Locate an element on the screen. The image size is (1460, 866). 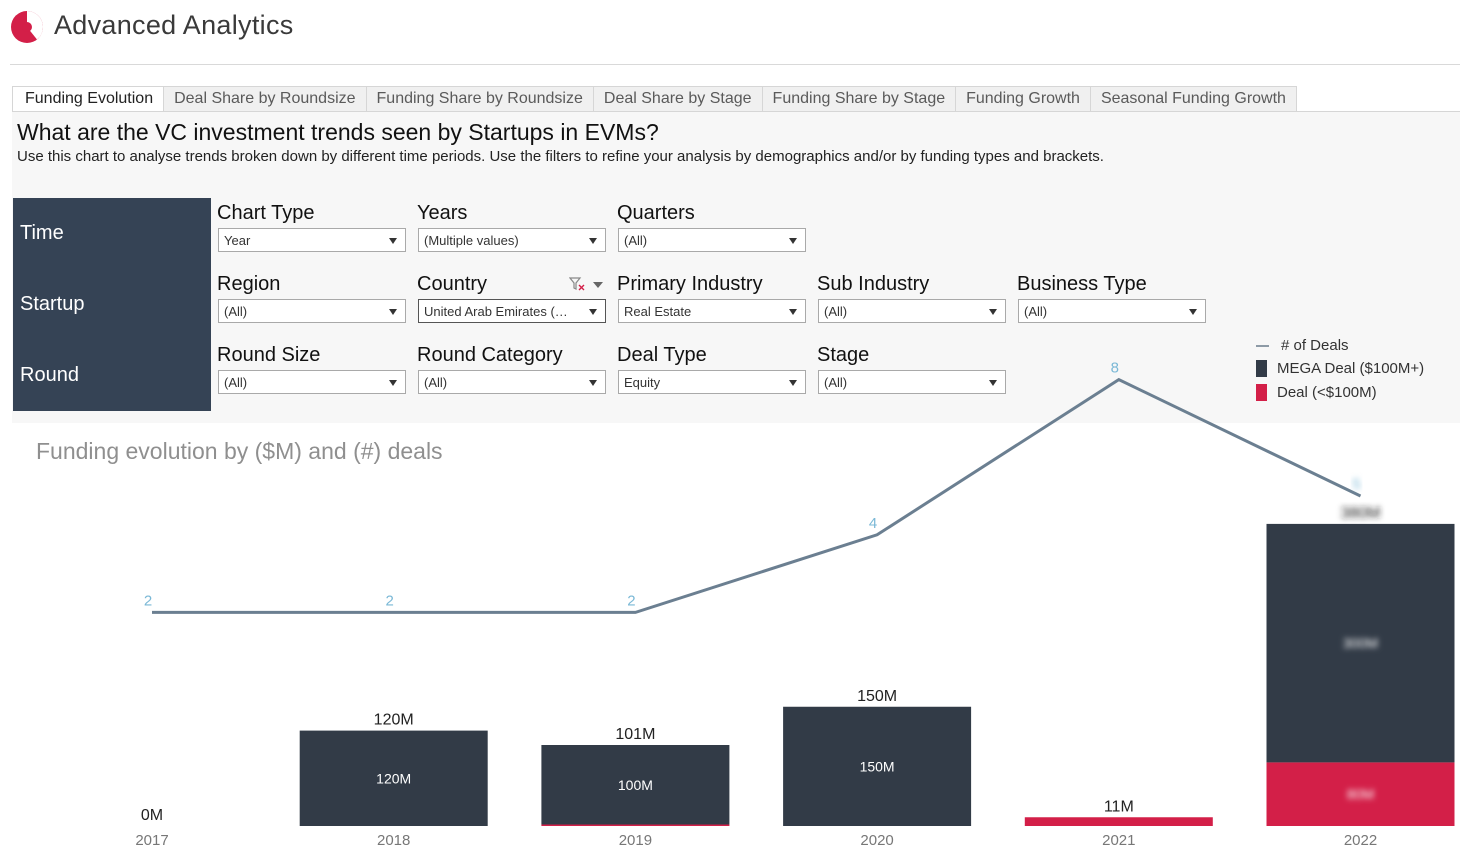
x-tick-label: 2021 is located at coordinates (1118, 840).